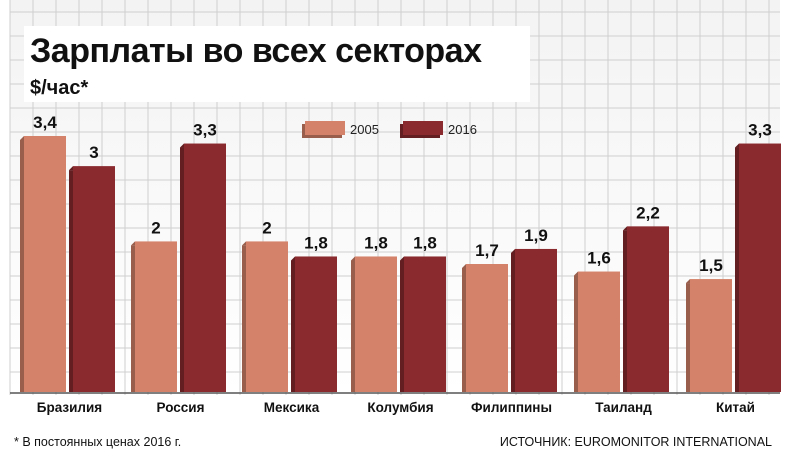  I want to click on bar-side-2005-Филиппины, so click(464, 330).